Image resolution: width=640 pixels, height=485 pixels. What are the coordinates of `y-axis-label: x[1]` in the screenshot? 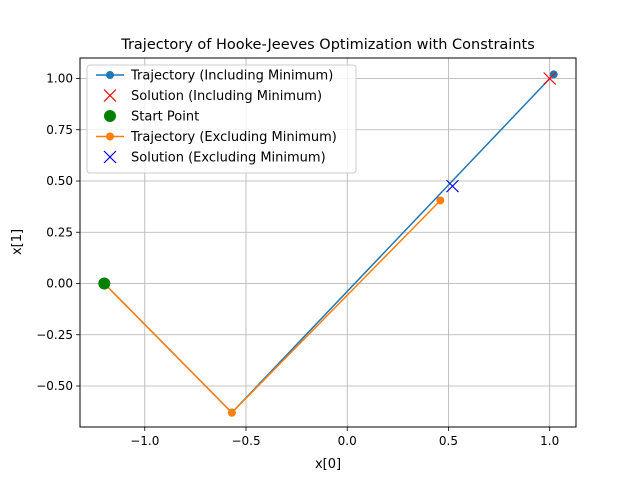 It's located at (17, 242).